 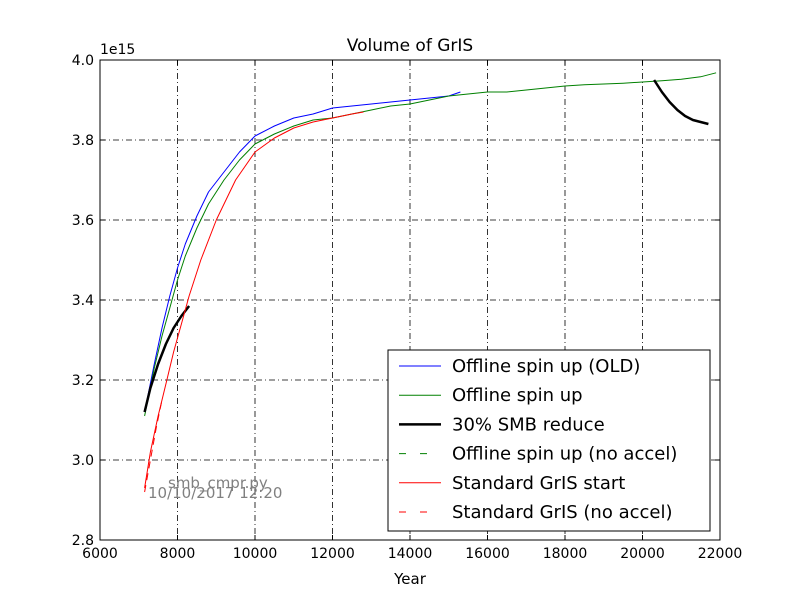 What do you see at coordinates (546, 366) in the screenshot?
I see `legend-label: Offline spin up (OLD)` at bounding box center [546, 366].